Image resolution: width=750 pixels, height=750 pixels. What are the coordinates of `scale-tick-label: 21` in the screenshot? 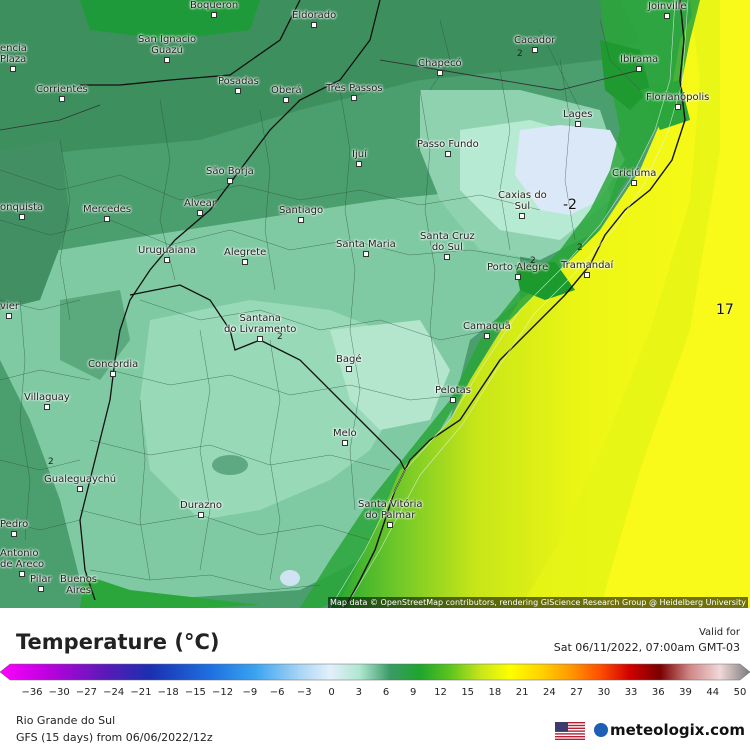 It's located at (522, 692).